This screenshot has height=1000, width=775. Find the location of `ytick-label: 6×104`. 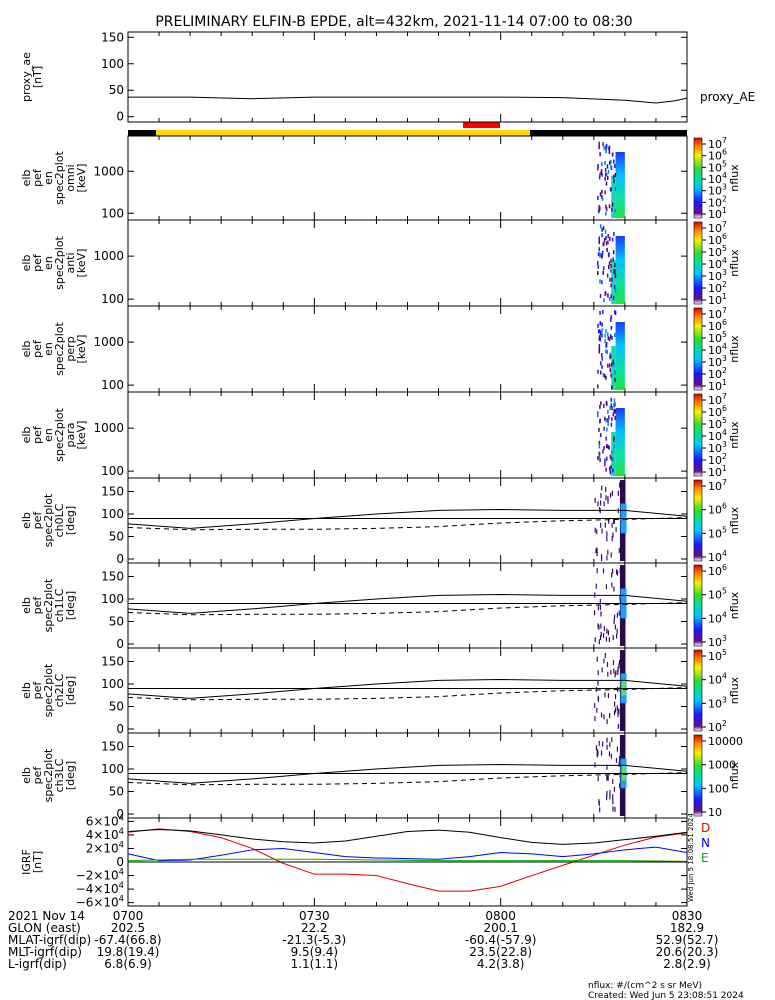

ytick-label: 6×104 is located at coordinates (105, 820).